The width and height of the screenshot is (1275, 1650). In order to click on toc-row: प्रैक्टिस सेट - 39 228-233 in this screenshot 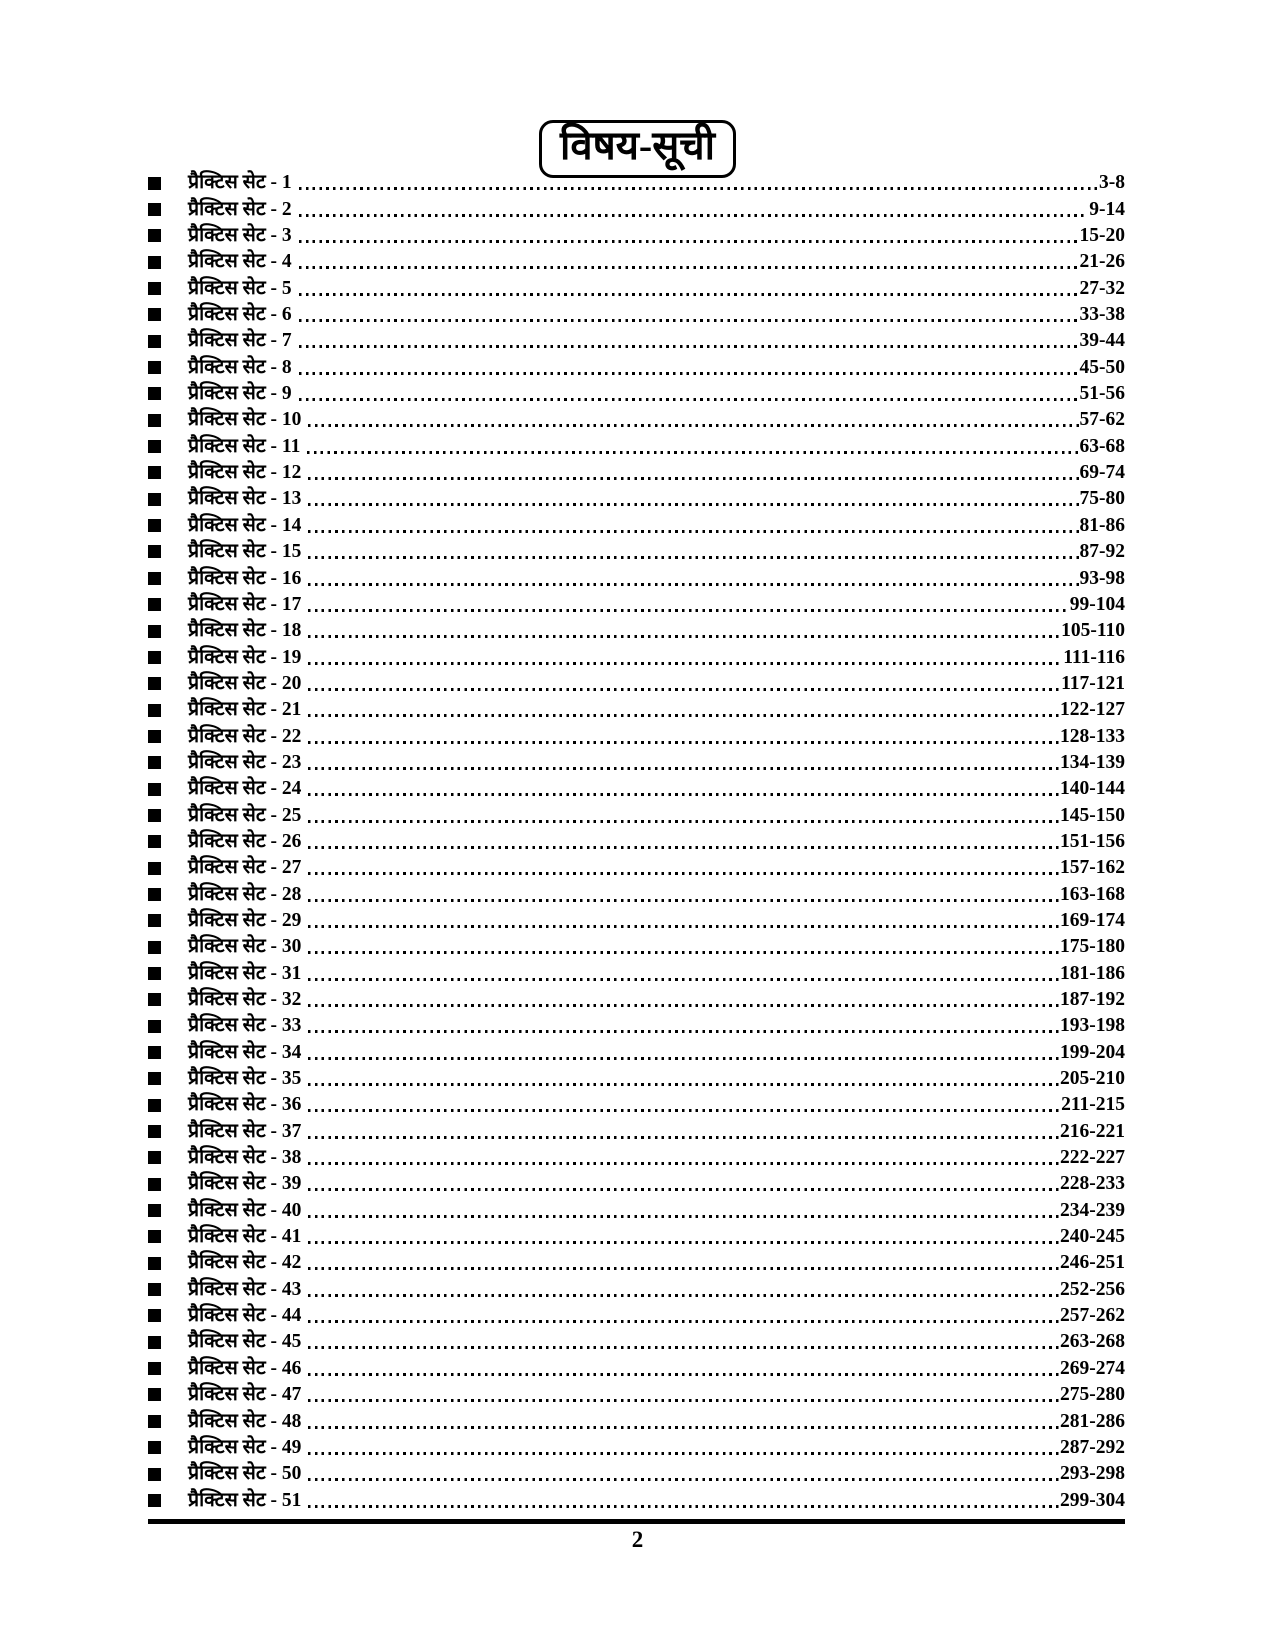, I will do `click(636, 1183)`.